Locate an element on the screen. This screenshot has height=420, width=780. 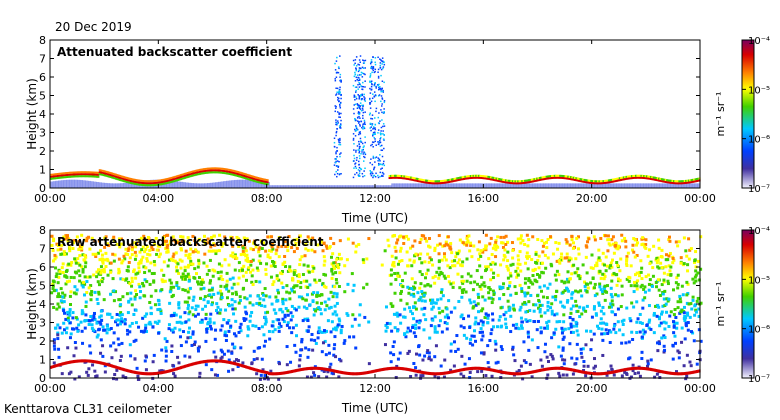
colorbar-top: 10⁻⁴ 10⁻⁵ 10⁻⁶ 10⁻⁷ m⁻¹ sr⁻¹ is located at coordinates (742, 115).